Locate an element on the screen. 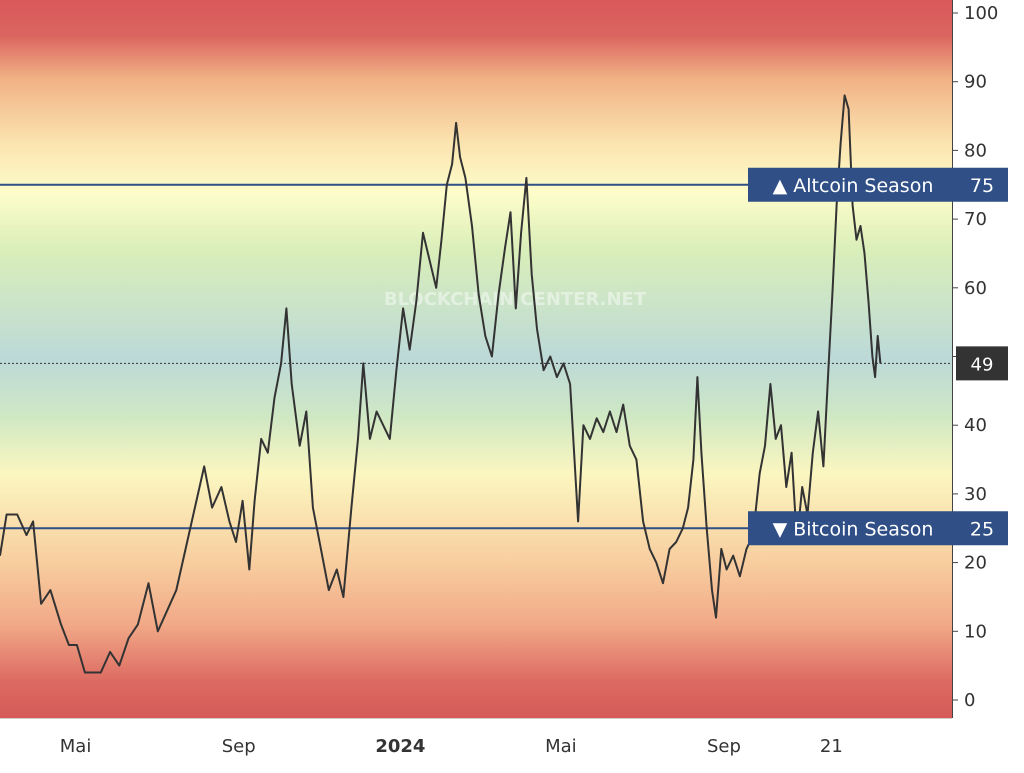 This screenshot has width=1024, height=773. current-value-badge: 49 is located at coordinates (982, 363).